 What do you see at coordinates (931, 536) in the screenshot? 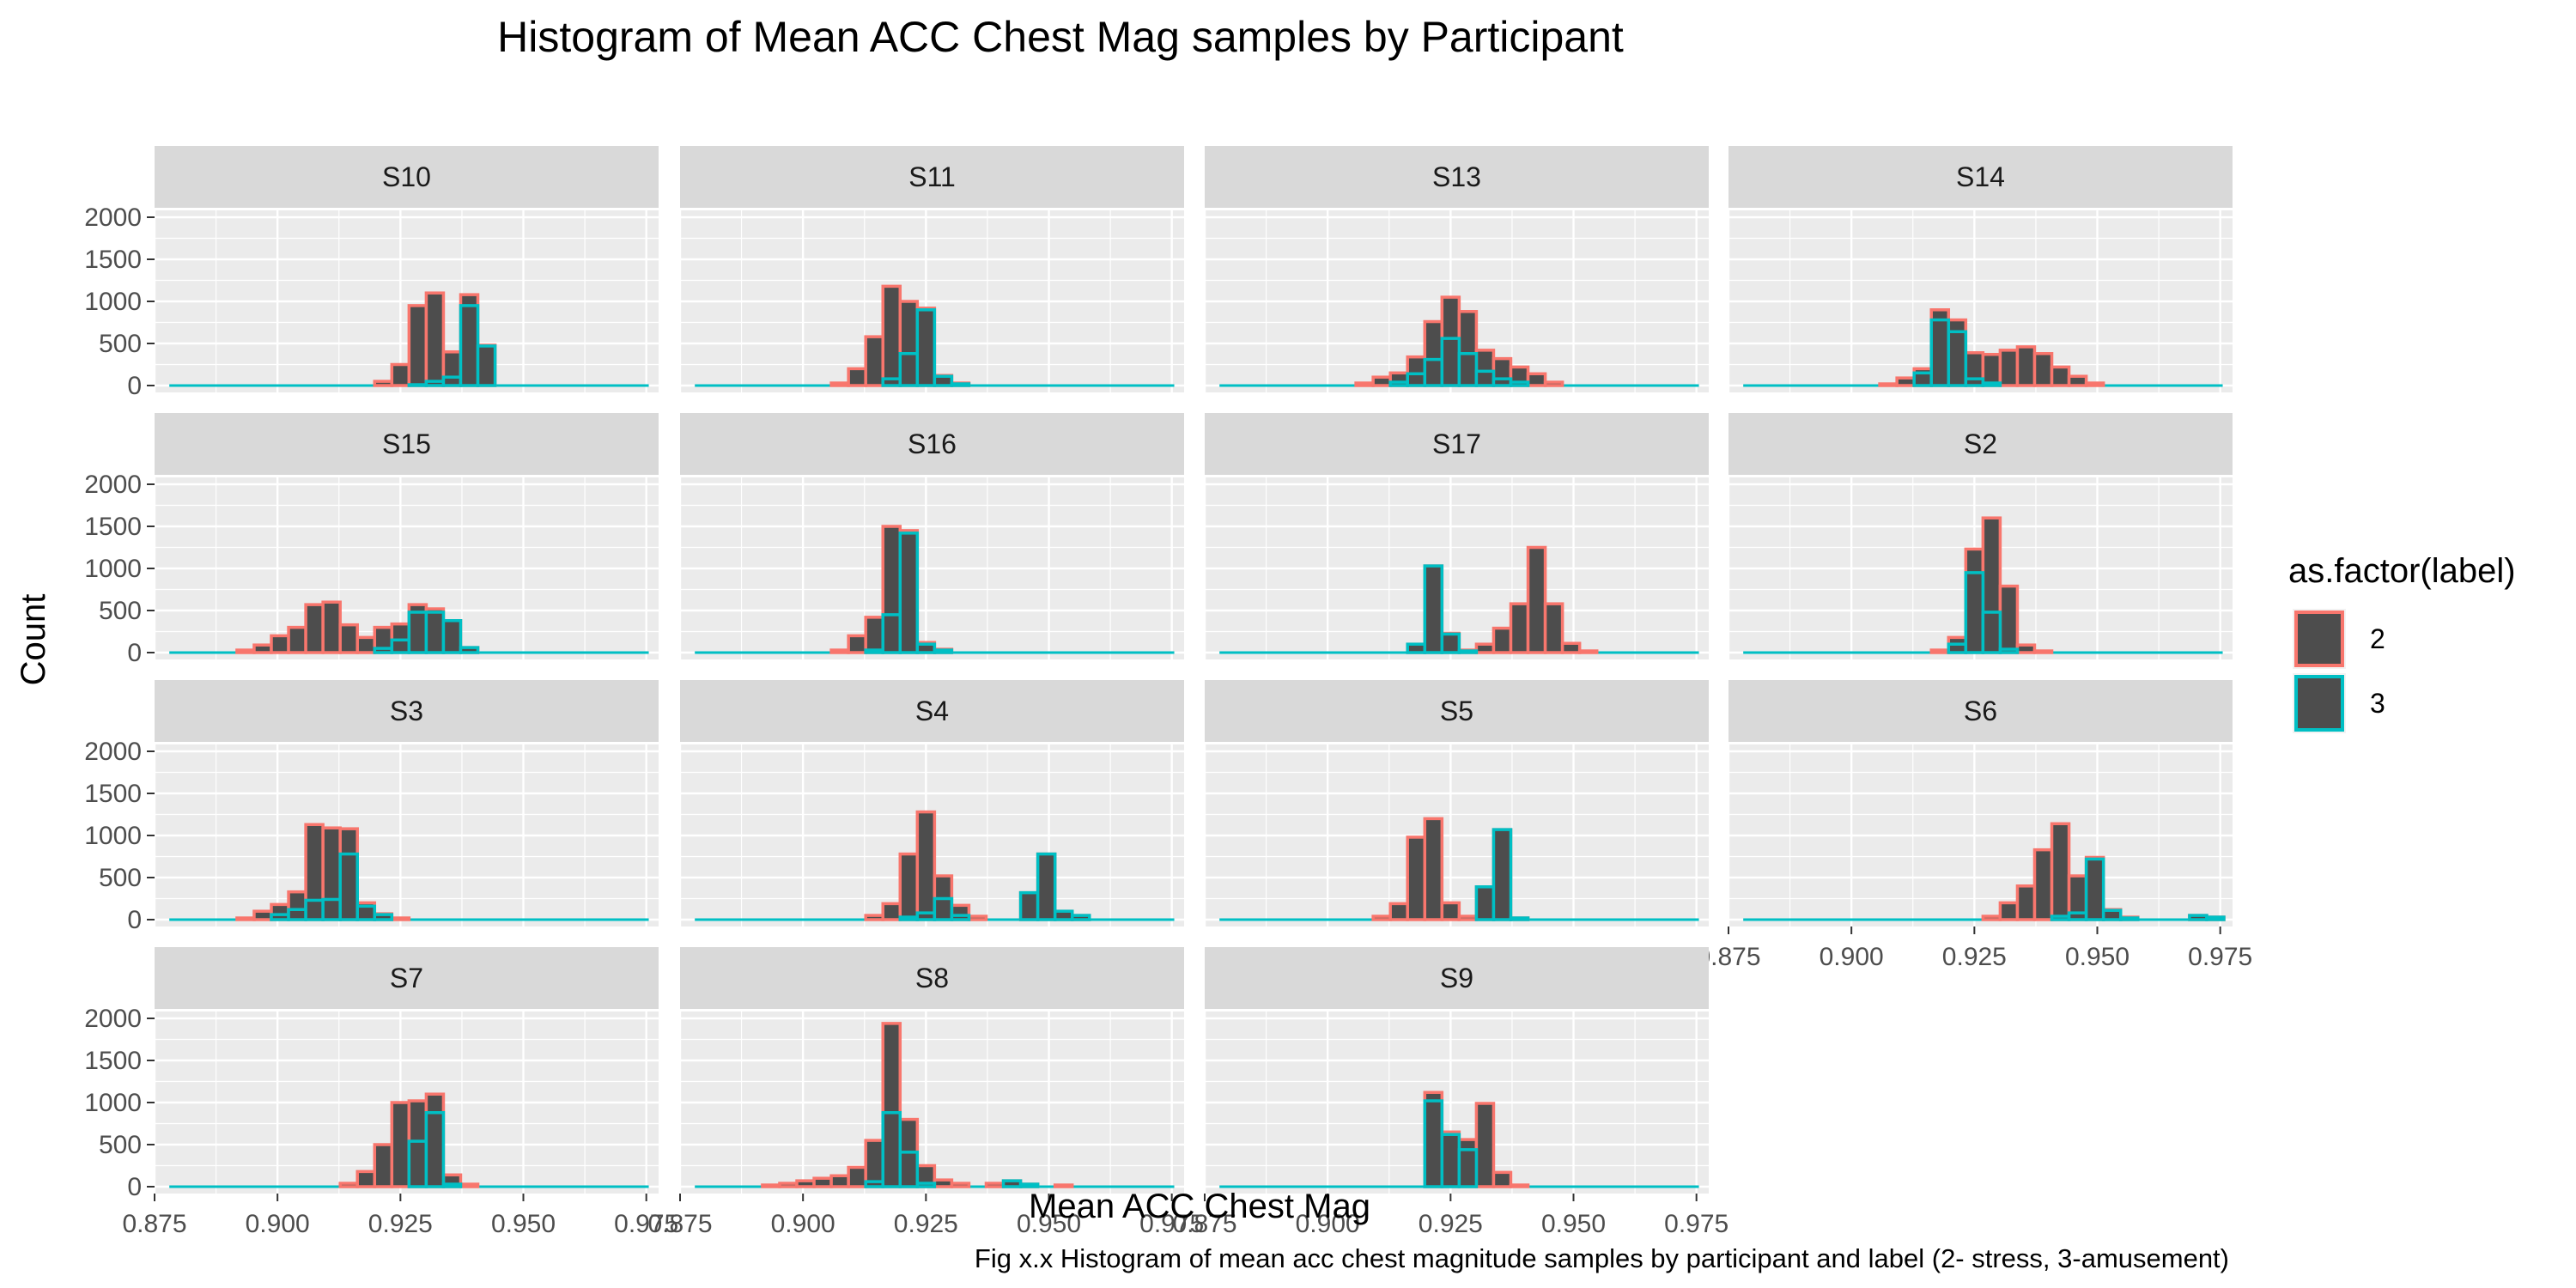
I see `facet-s16: S16` at bounding box center [931, 536].